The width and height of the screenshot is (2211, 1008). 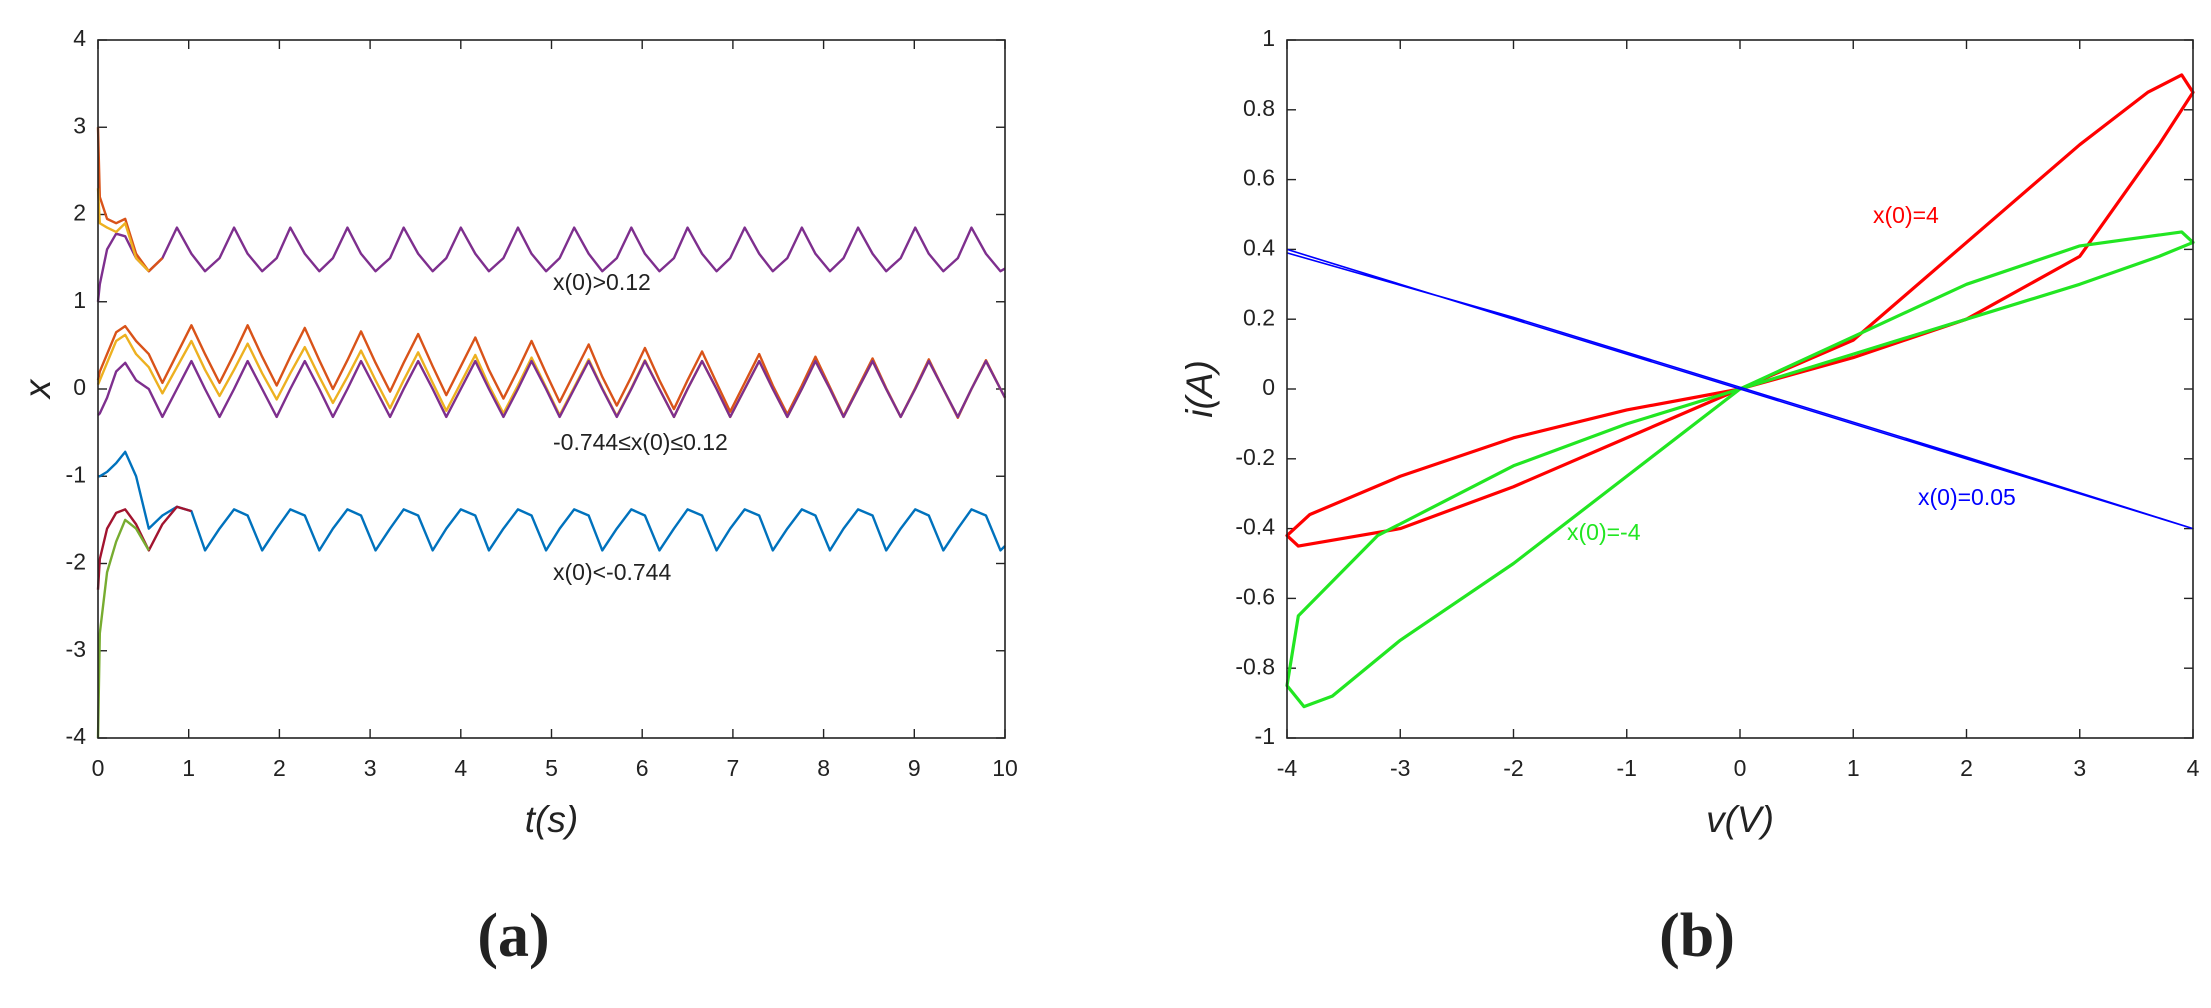 What do you see at coordinates (1740, 819) in the screenshot?
I see `x-axis-label: v(V)` at bounding box center [1740, 819].